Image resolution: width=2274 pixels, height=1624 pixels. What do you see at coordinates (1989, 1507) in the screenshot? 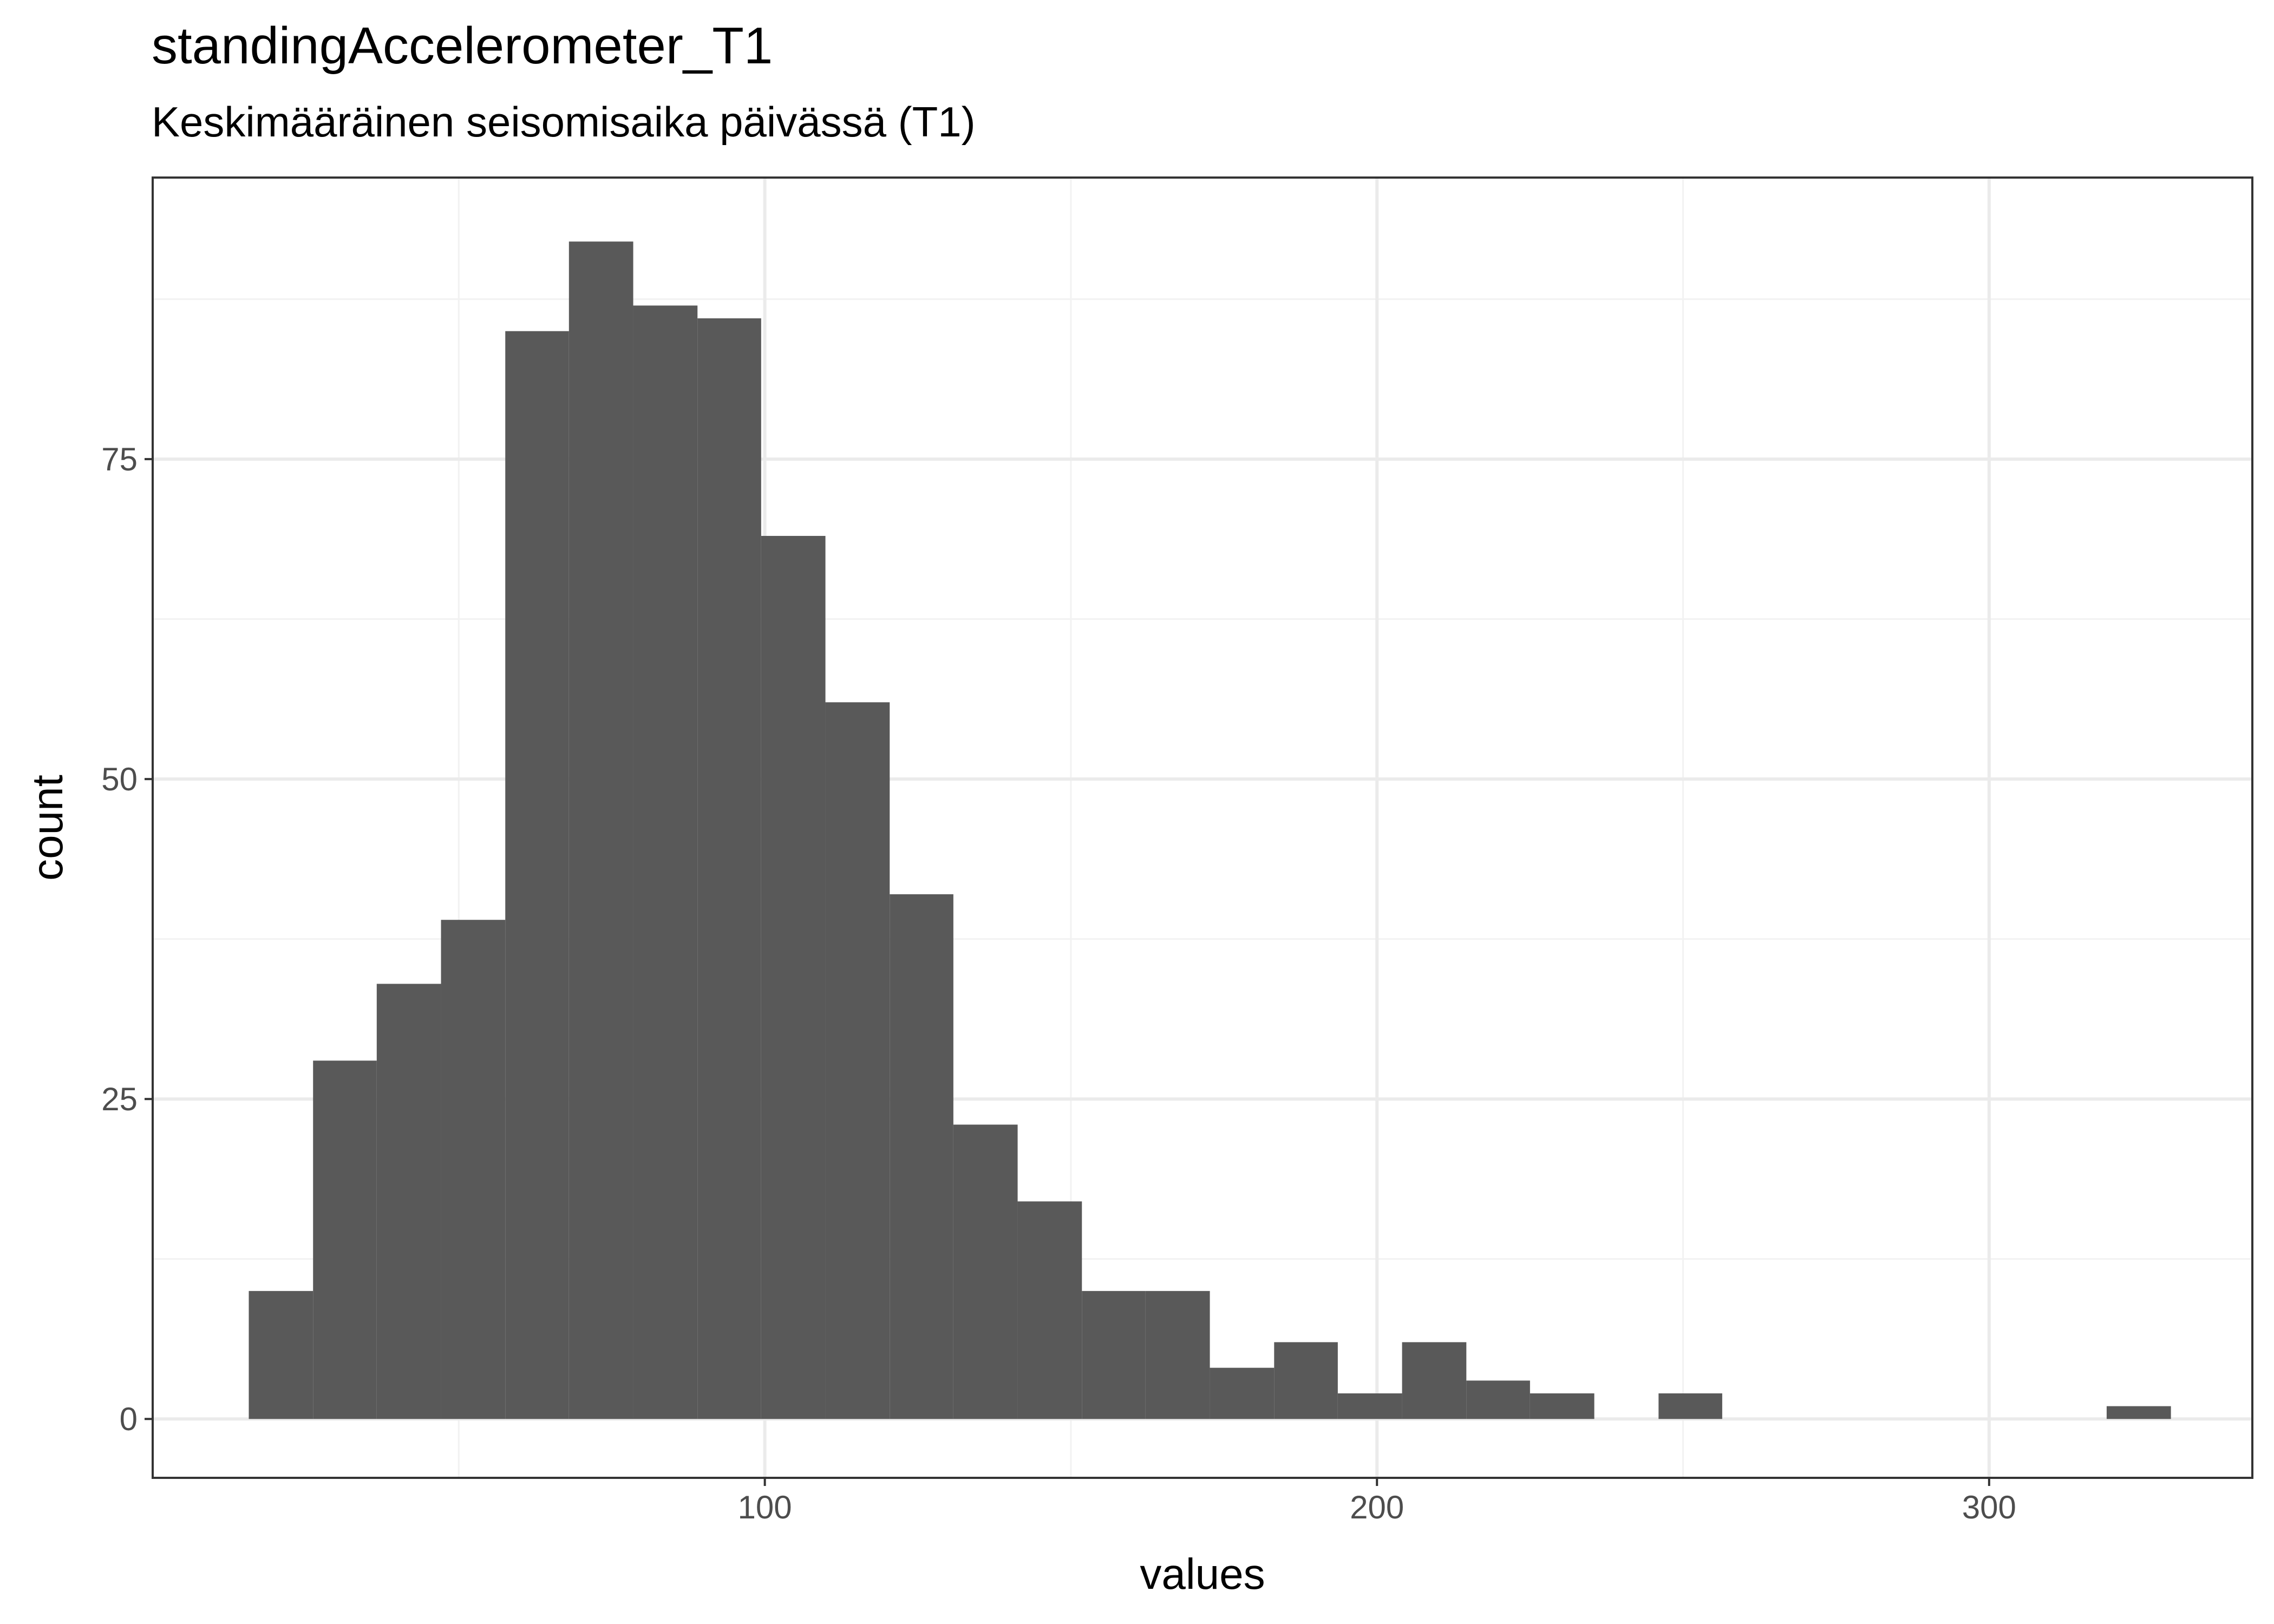
I see `x-tick-label: 300` at bounding box center [1989, 1507].